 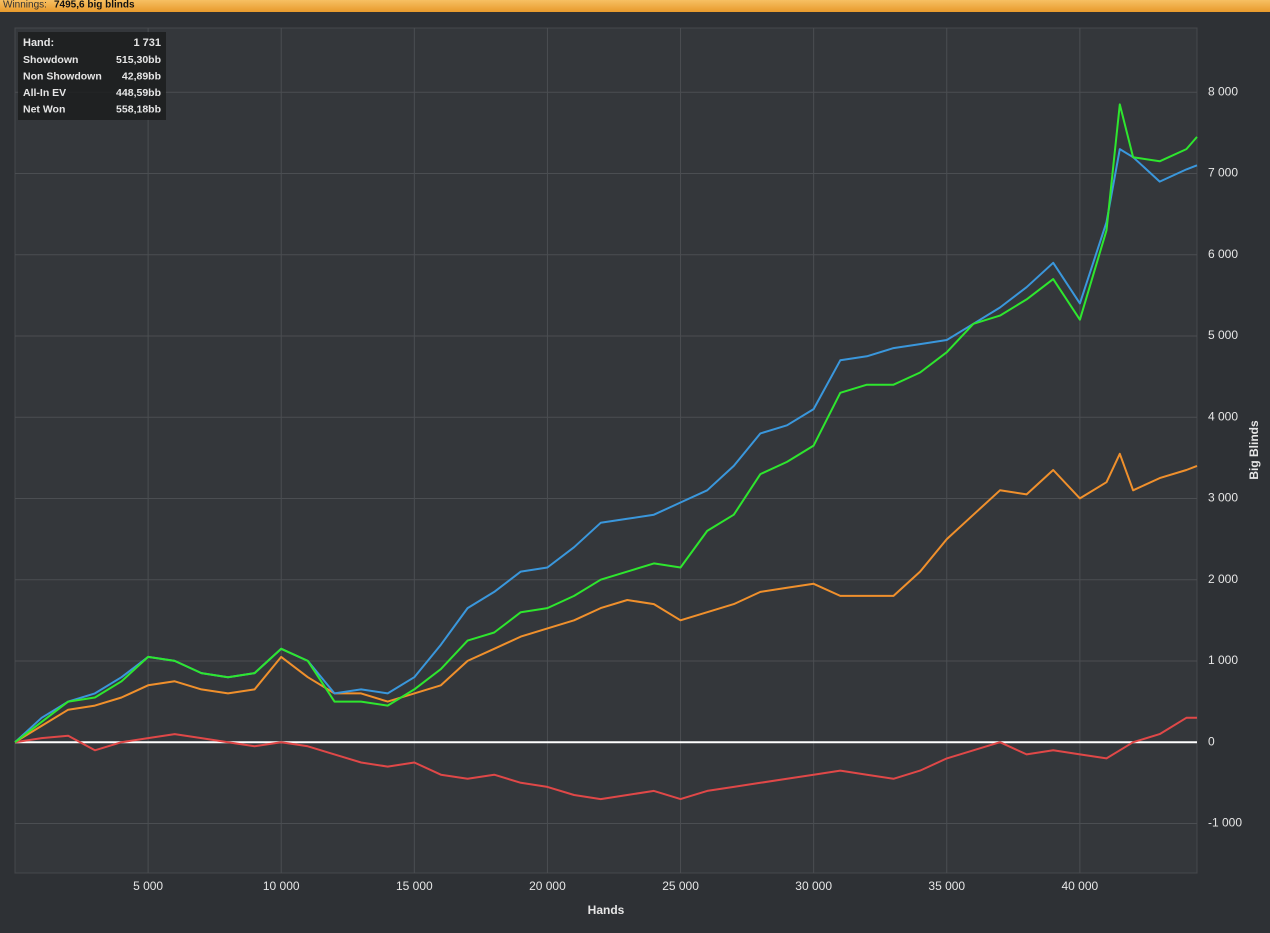 I want to click on header-bar, so click(x=635, y=6).